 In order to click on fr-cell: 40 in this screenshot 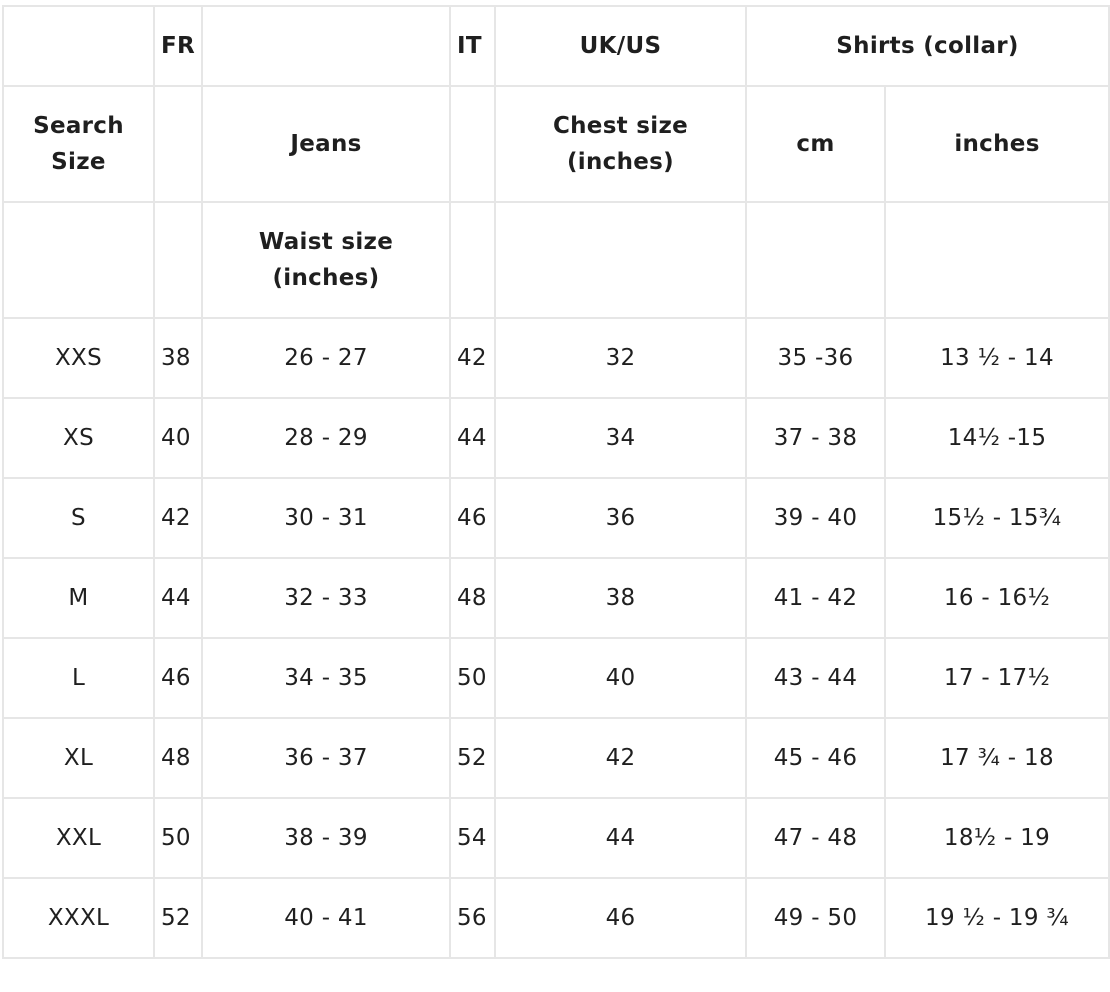, I will do `click(178, 438)`.